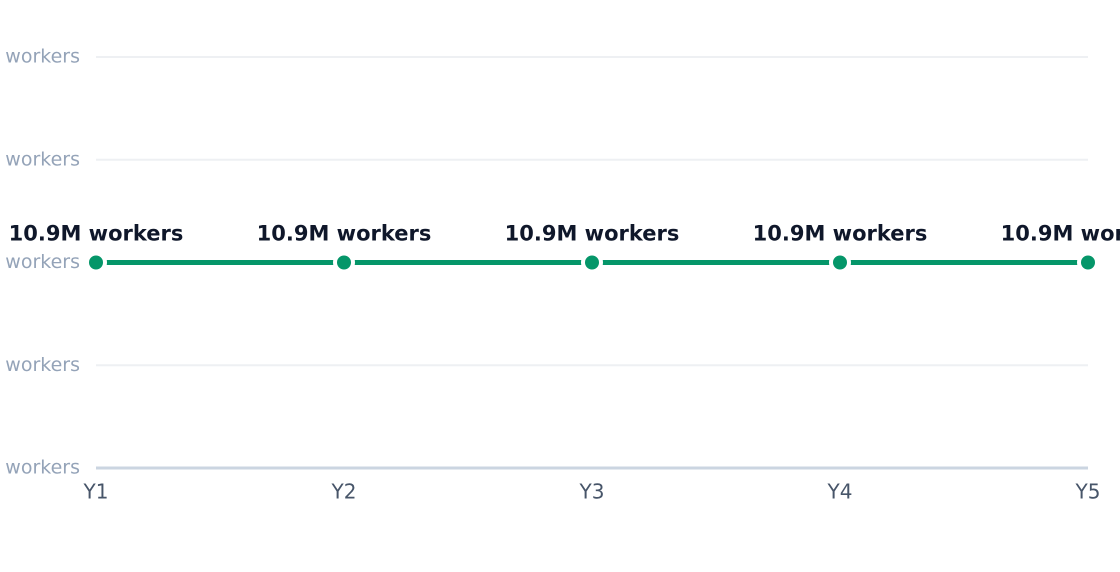 This screenshot has width=1120, height=572. I want to click on x-tick-label: Y3, so click(592, 492).